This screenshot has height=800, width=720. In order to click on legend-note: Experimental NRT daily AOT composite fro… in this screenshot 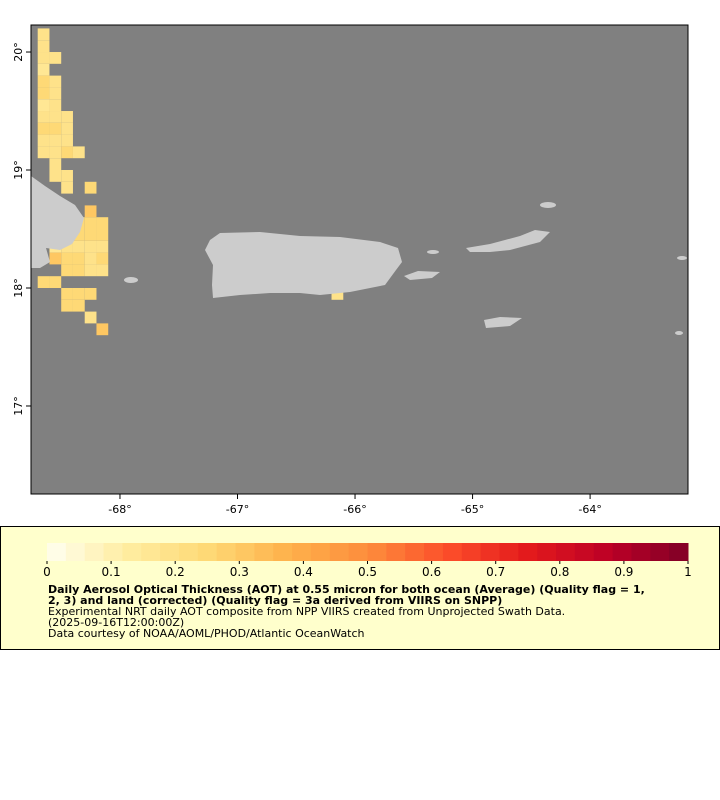, I will do `click(306, 611)`.